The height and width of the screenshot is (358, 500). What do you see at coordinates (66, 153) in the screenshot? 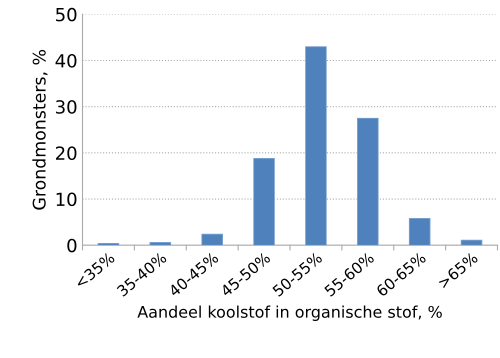
I see `y-tick-label: 20` at bounding box center [66, 153].